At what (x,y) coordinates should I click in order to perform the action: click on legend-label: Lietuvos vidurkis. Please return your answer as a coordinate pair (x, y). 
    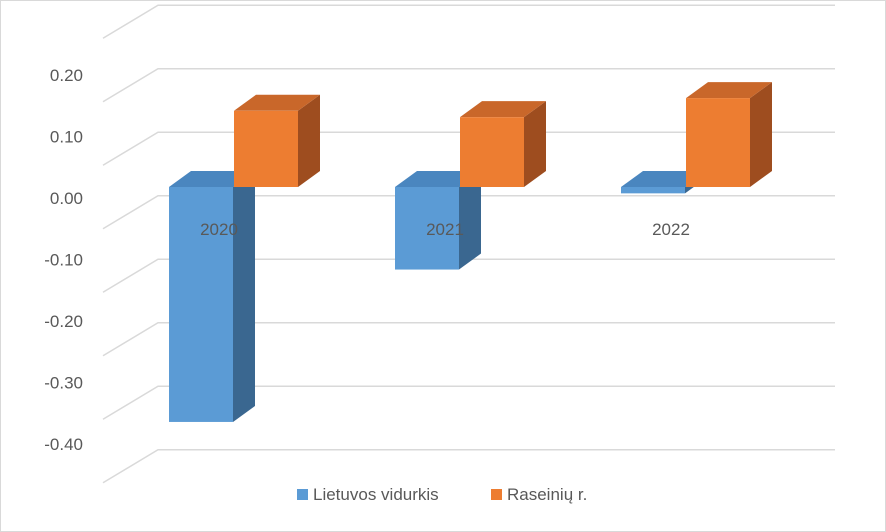
    Looking at the image, I should click on (376, 494).